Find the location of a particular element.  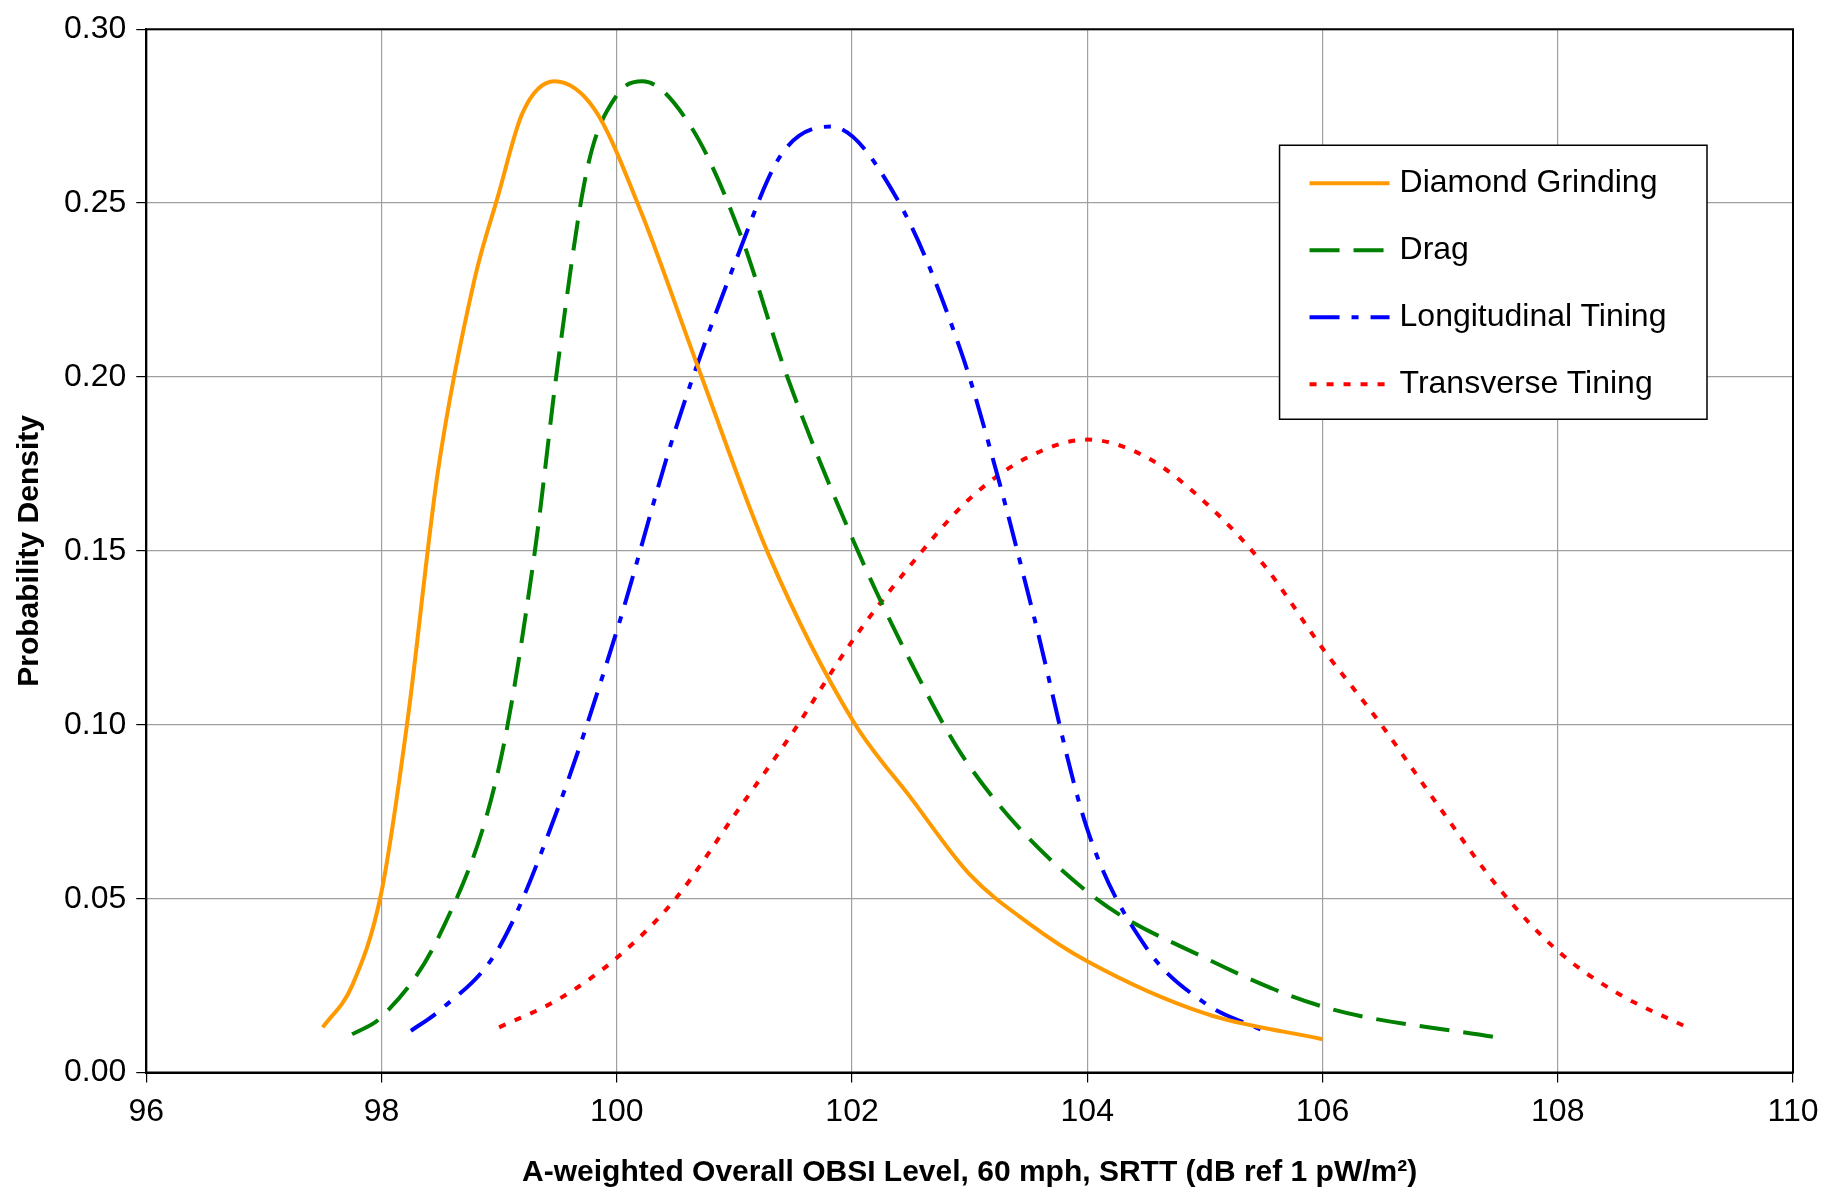

y-tick-label: 0.20 is located at coordinates (95, 374).